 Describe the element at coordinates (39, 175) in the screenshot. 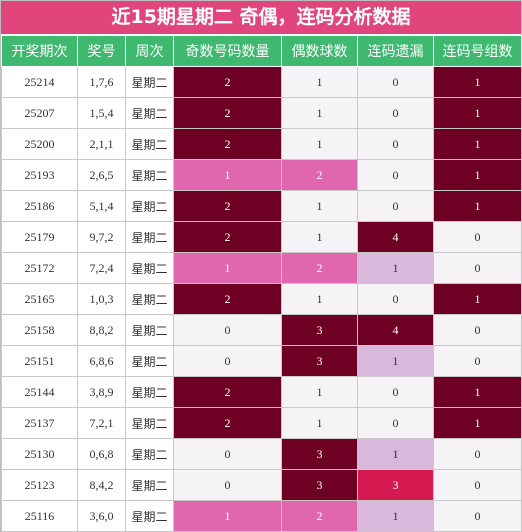

I see `cell-issue: 25193` at that location.